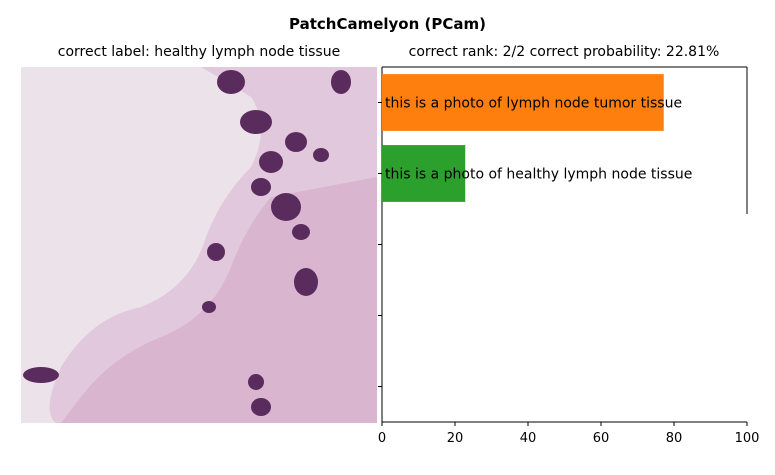  What do you see at coordinates (747, 438) in the screenshot?
I see `x-tick-label: 100` at bounding box center [747, 438].